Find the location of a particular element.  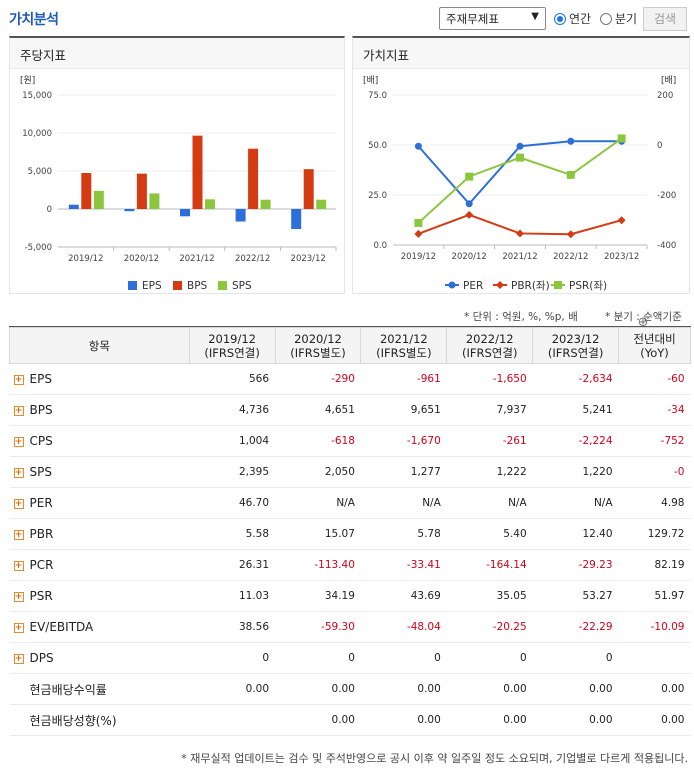

table-cell: 4,651 is located at coordinates (318, 410).